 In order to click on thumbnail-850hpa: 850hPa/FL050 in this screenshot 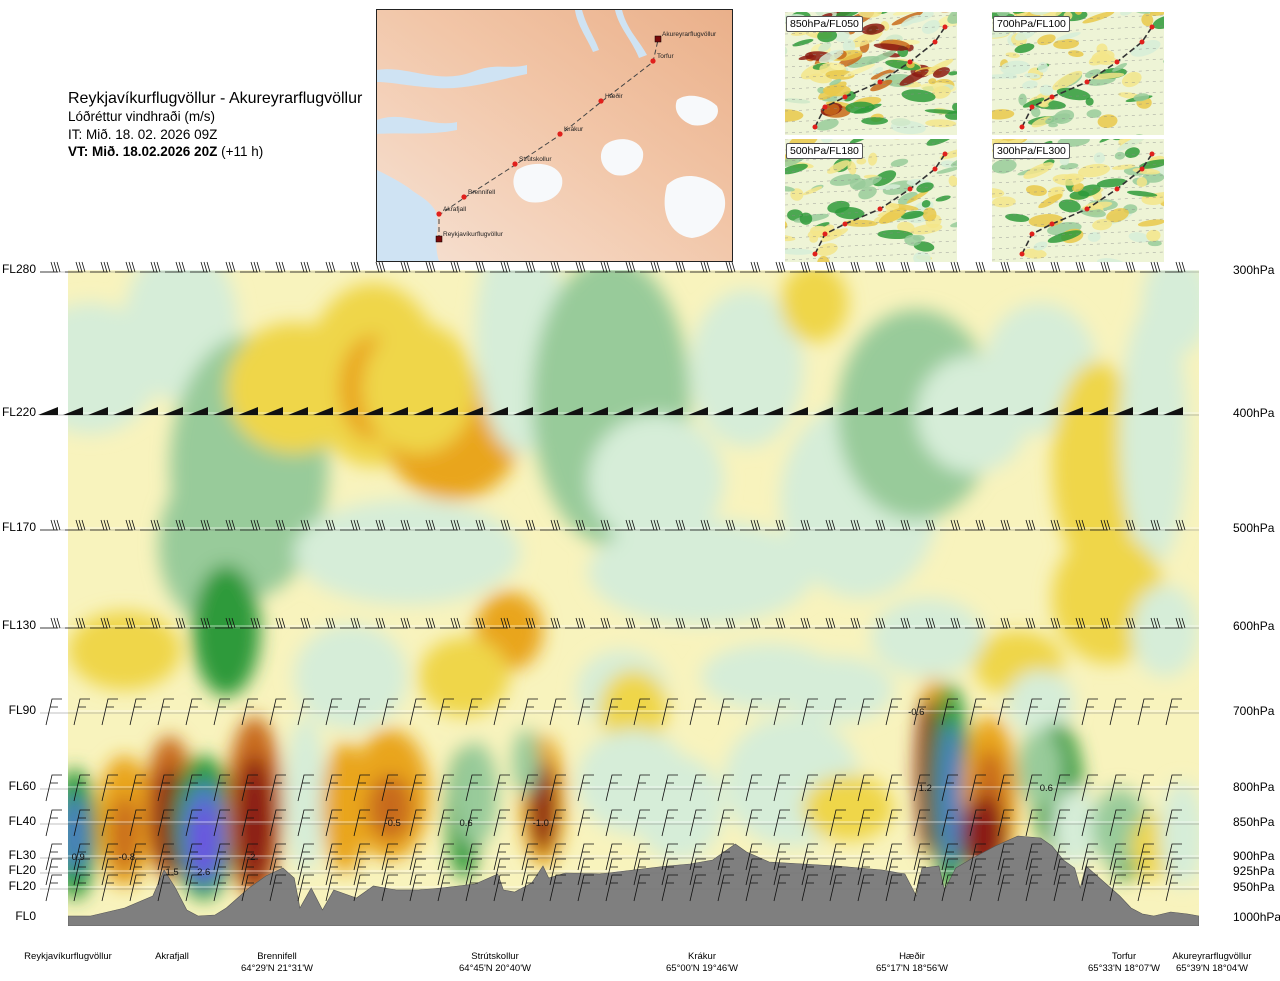, I will do `click(871, 73)`.